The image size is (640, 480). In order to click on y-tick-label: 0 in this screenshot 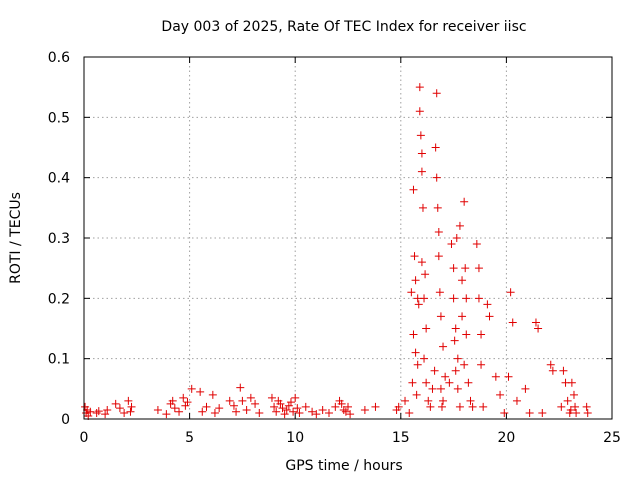, I will do `click(65, 420)`.